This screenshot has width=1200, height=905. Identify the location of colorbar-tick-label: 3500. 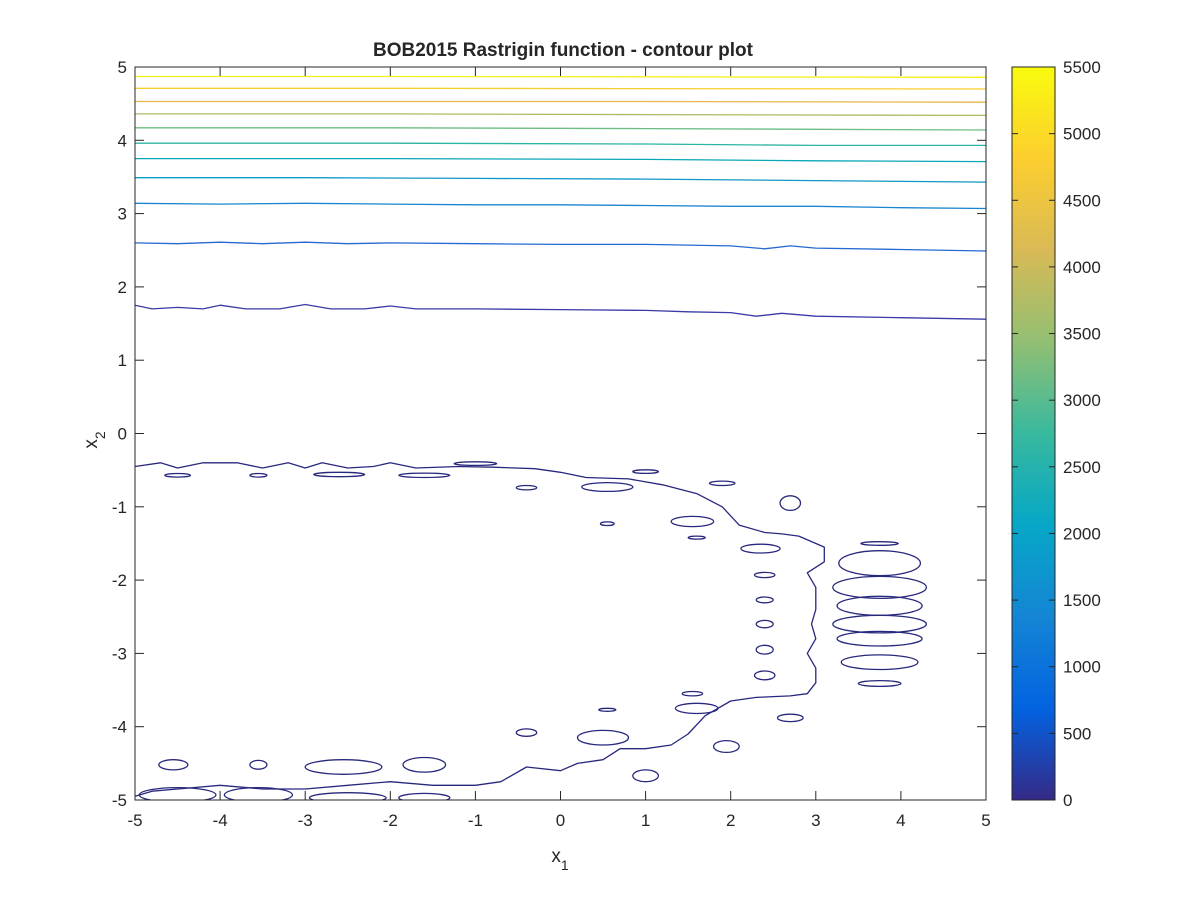
(1082, 334).